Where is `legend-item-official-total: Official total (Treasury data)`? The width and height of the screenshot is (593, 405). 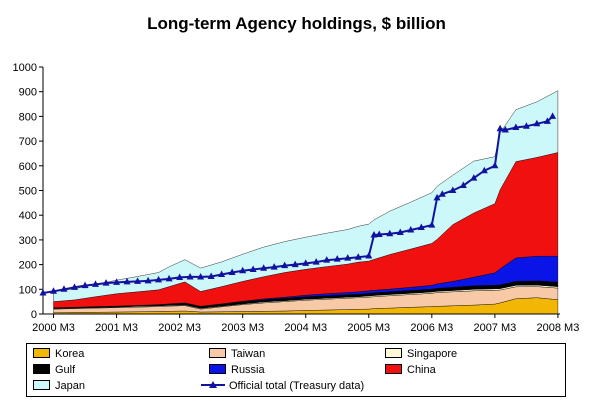
legend-item-official-total: Official total (Treasury data) is located at coordinates (282, 386).